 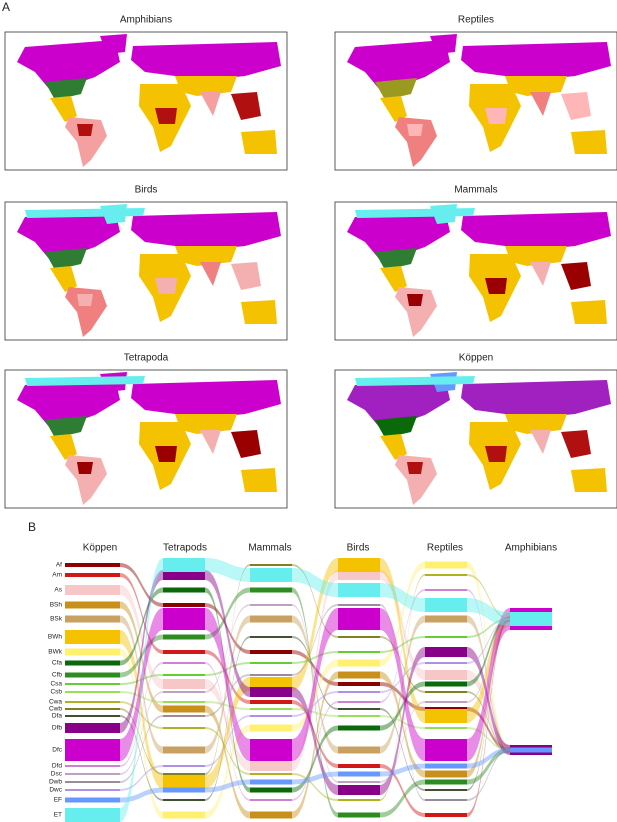 I want to click on class-label: Cfa, so click(x=57, y=663).